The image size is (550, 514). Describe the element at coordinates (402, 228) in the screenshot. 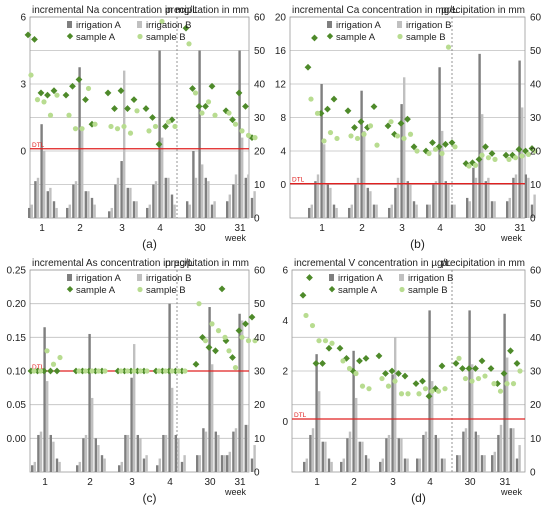

I see `category-label: 3` at that location.